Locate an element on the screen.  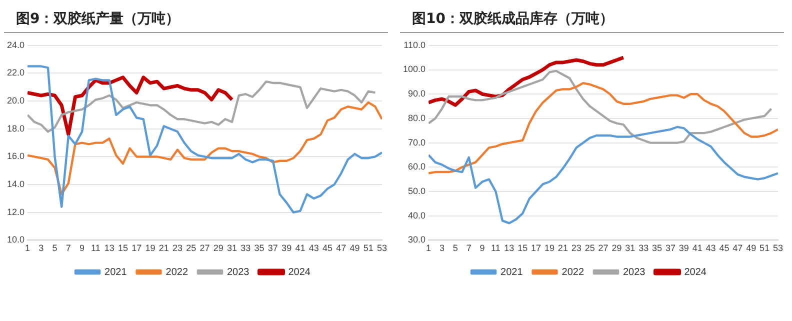
y-tick-label: 60.0 is located at coordinates (417, 167).